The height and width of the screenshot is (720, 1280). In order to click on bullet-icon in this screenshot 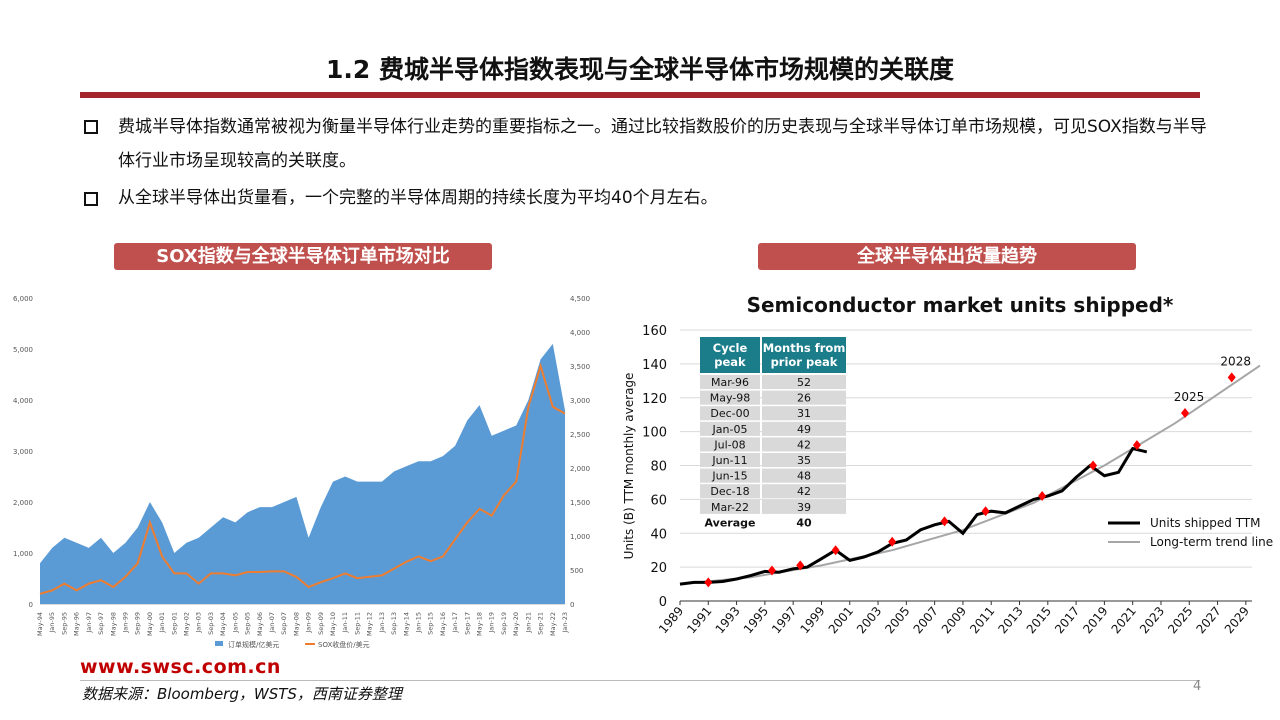, I will do `click(91, 127)`.